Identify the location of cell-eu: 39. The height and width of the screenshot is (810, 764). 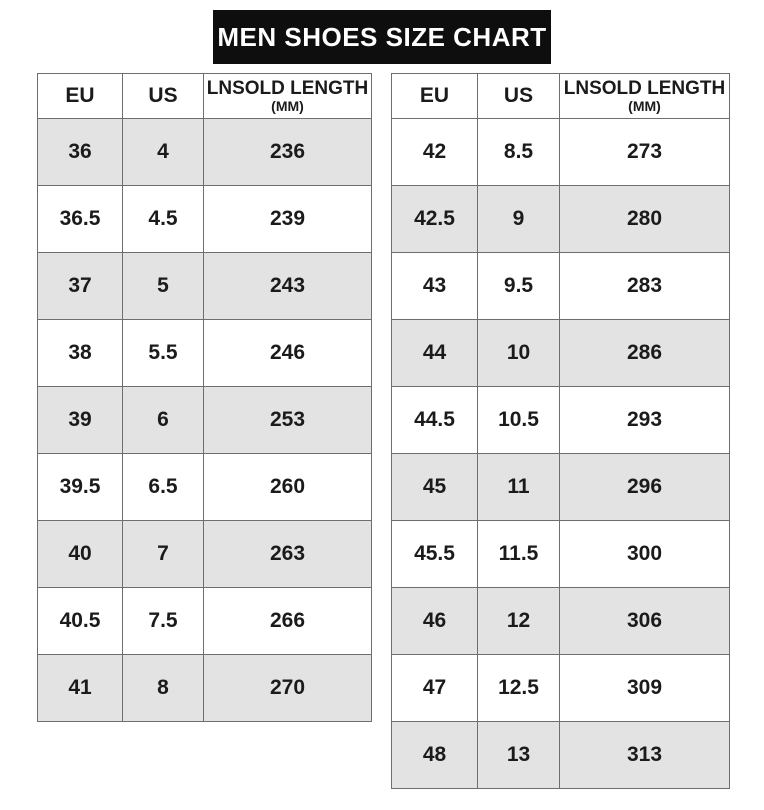
(80, 420).